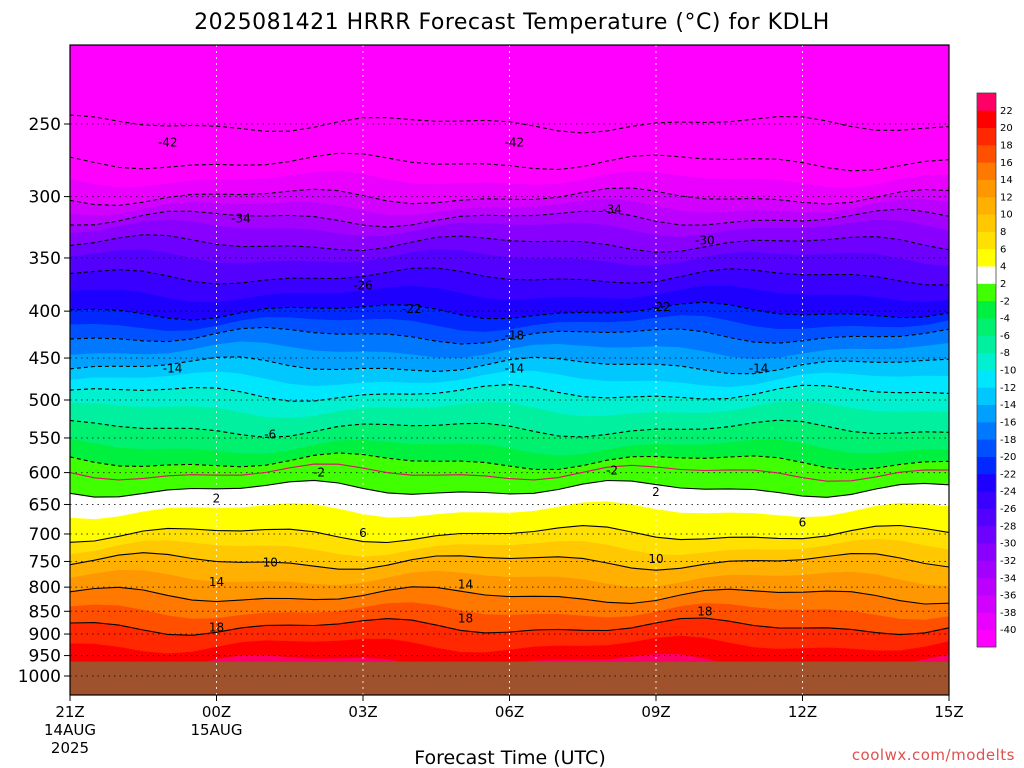 The height and width of the screenshot is (768, 1024). What do you see at coordinates (45, 474) in the screenshot?
I see `y-tick-label: 600` at bounding box center [45, 474].